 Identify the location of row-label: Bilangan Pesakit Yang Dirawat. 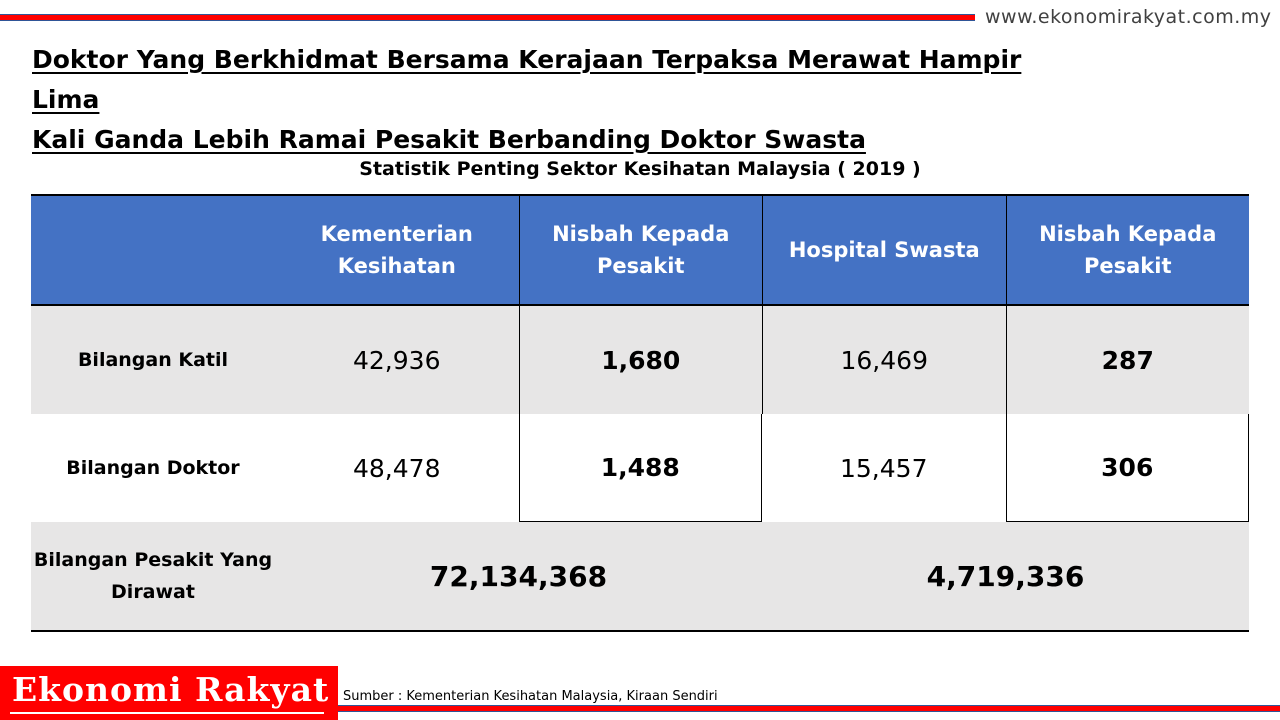
(153, 576).